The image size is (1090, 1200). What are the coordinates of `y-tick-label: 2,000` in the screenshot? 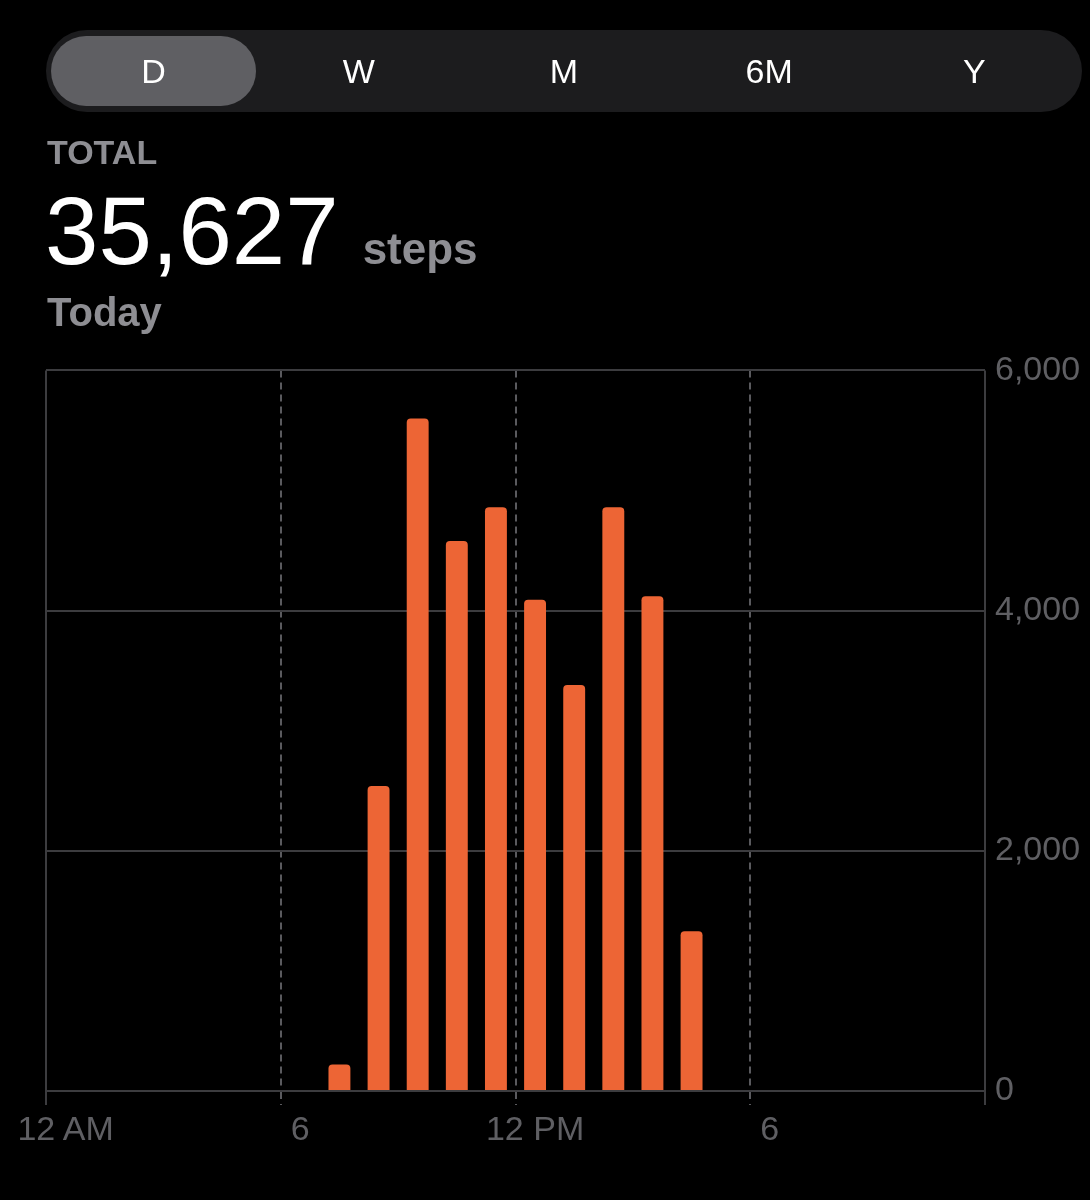 It's located at (1038, 848).